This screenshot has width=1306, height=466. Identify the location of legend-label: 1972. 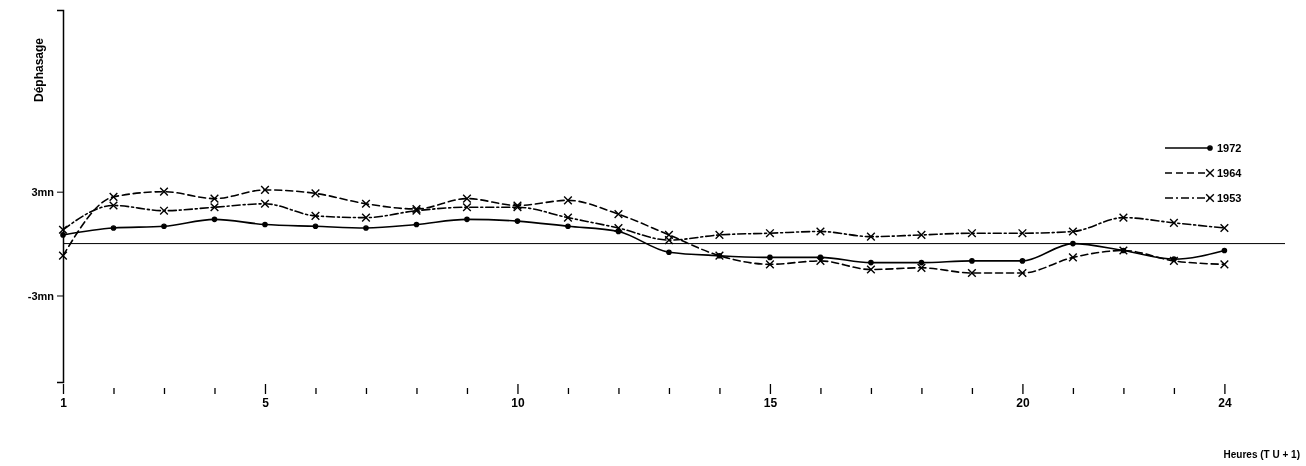
(1229, 148).